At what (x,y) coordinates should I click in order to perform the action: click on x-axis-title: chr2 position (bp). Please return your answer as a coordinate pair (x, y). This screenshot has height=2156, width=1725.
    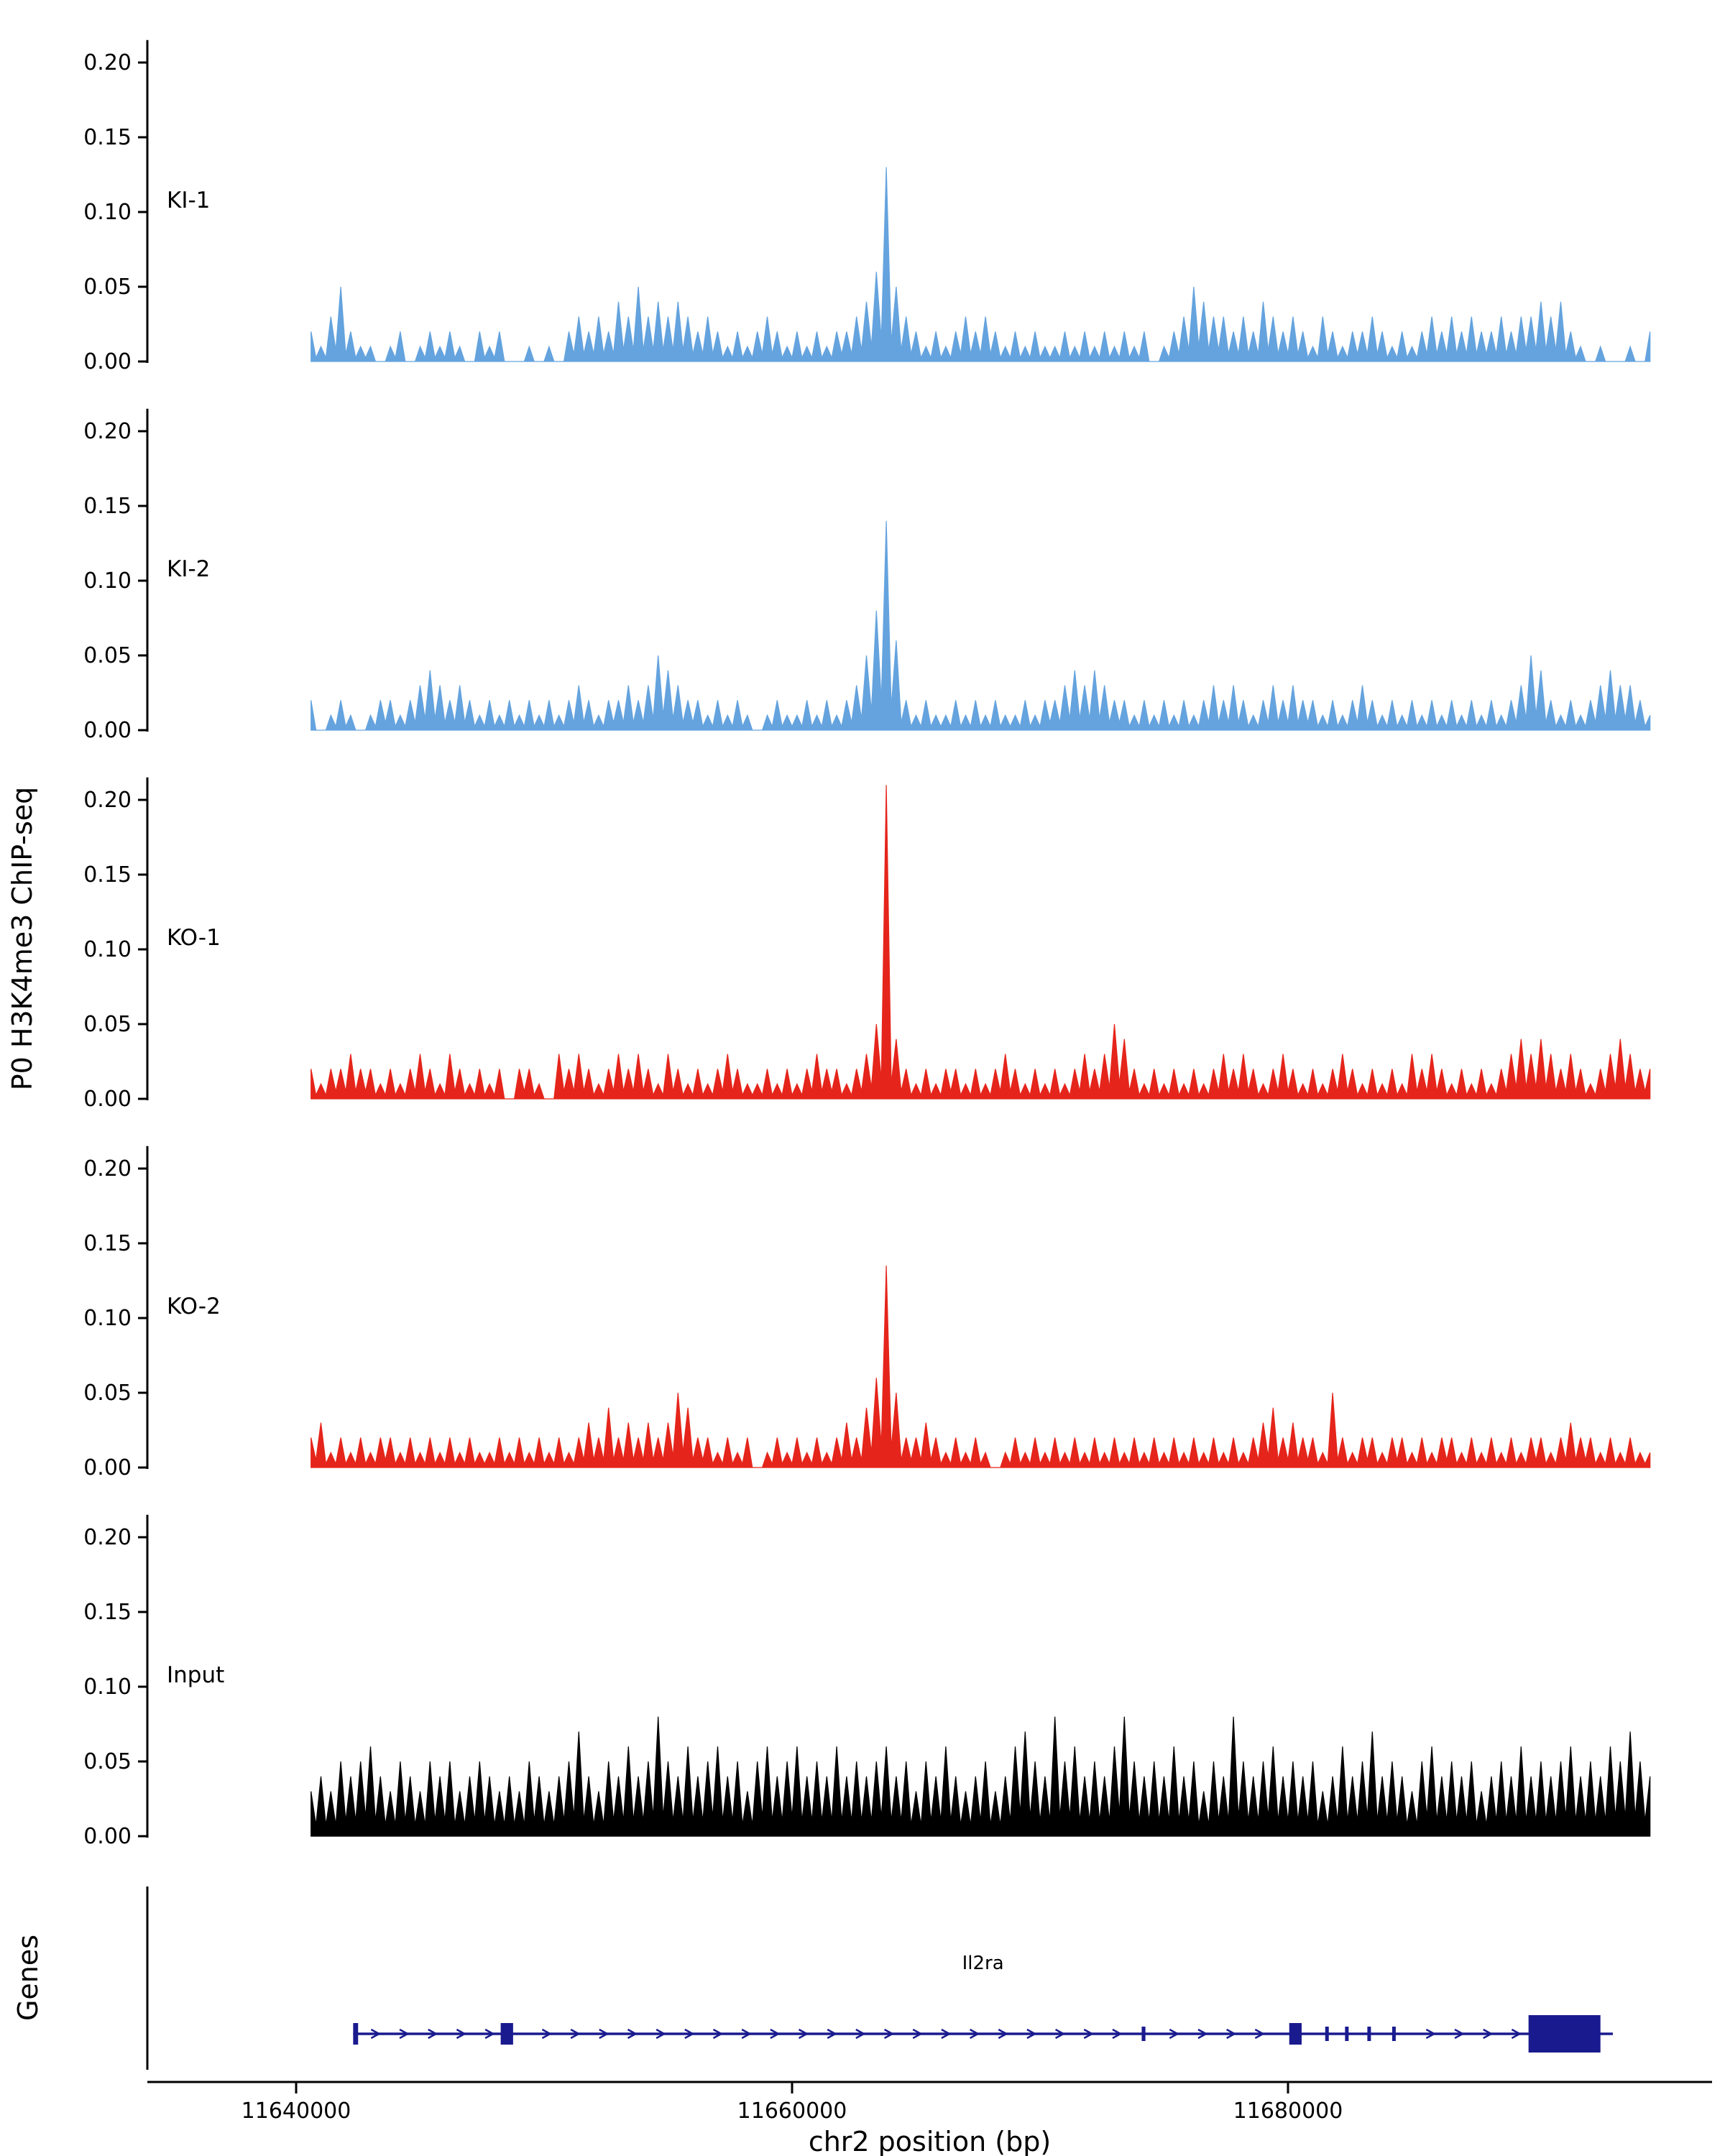
    Looking at the image, I should click on (930, 2141).